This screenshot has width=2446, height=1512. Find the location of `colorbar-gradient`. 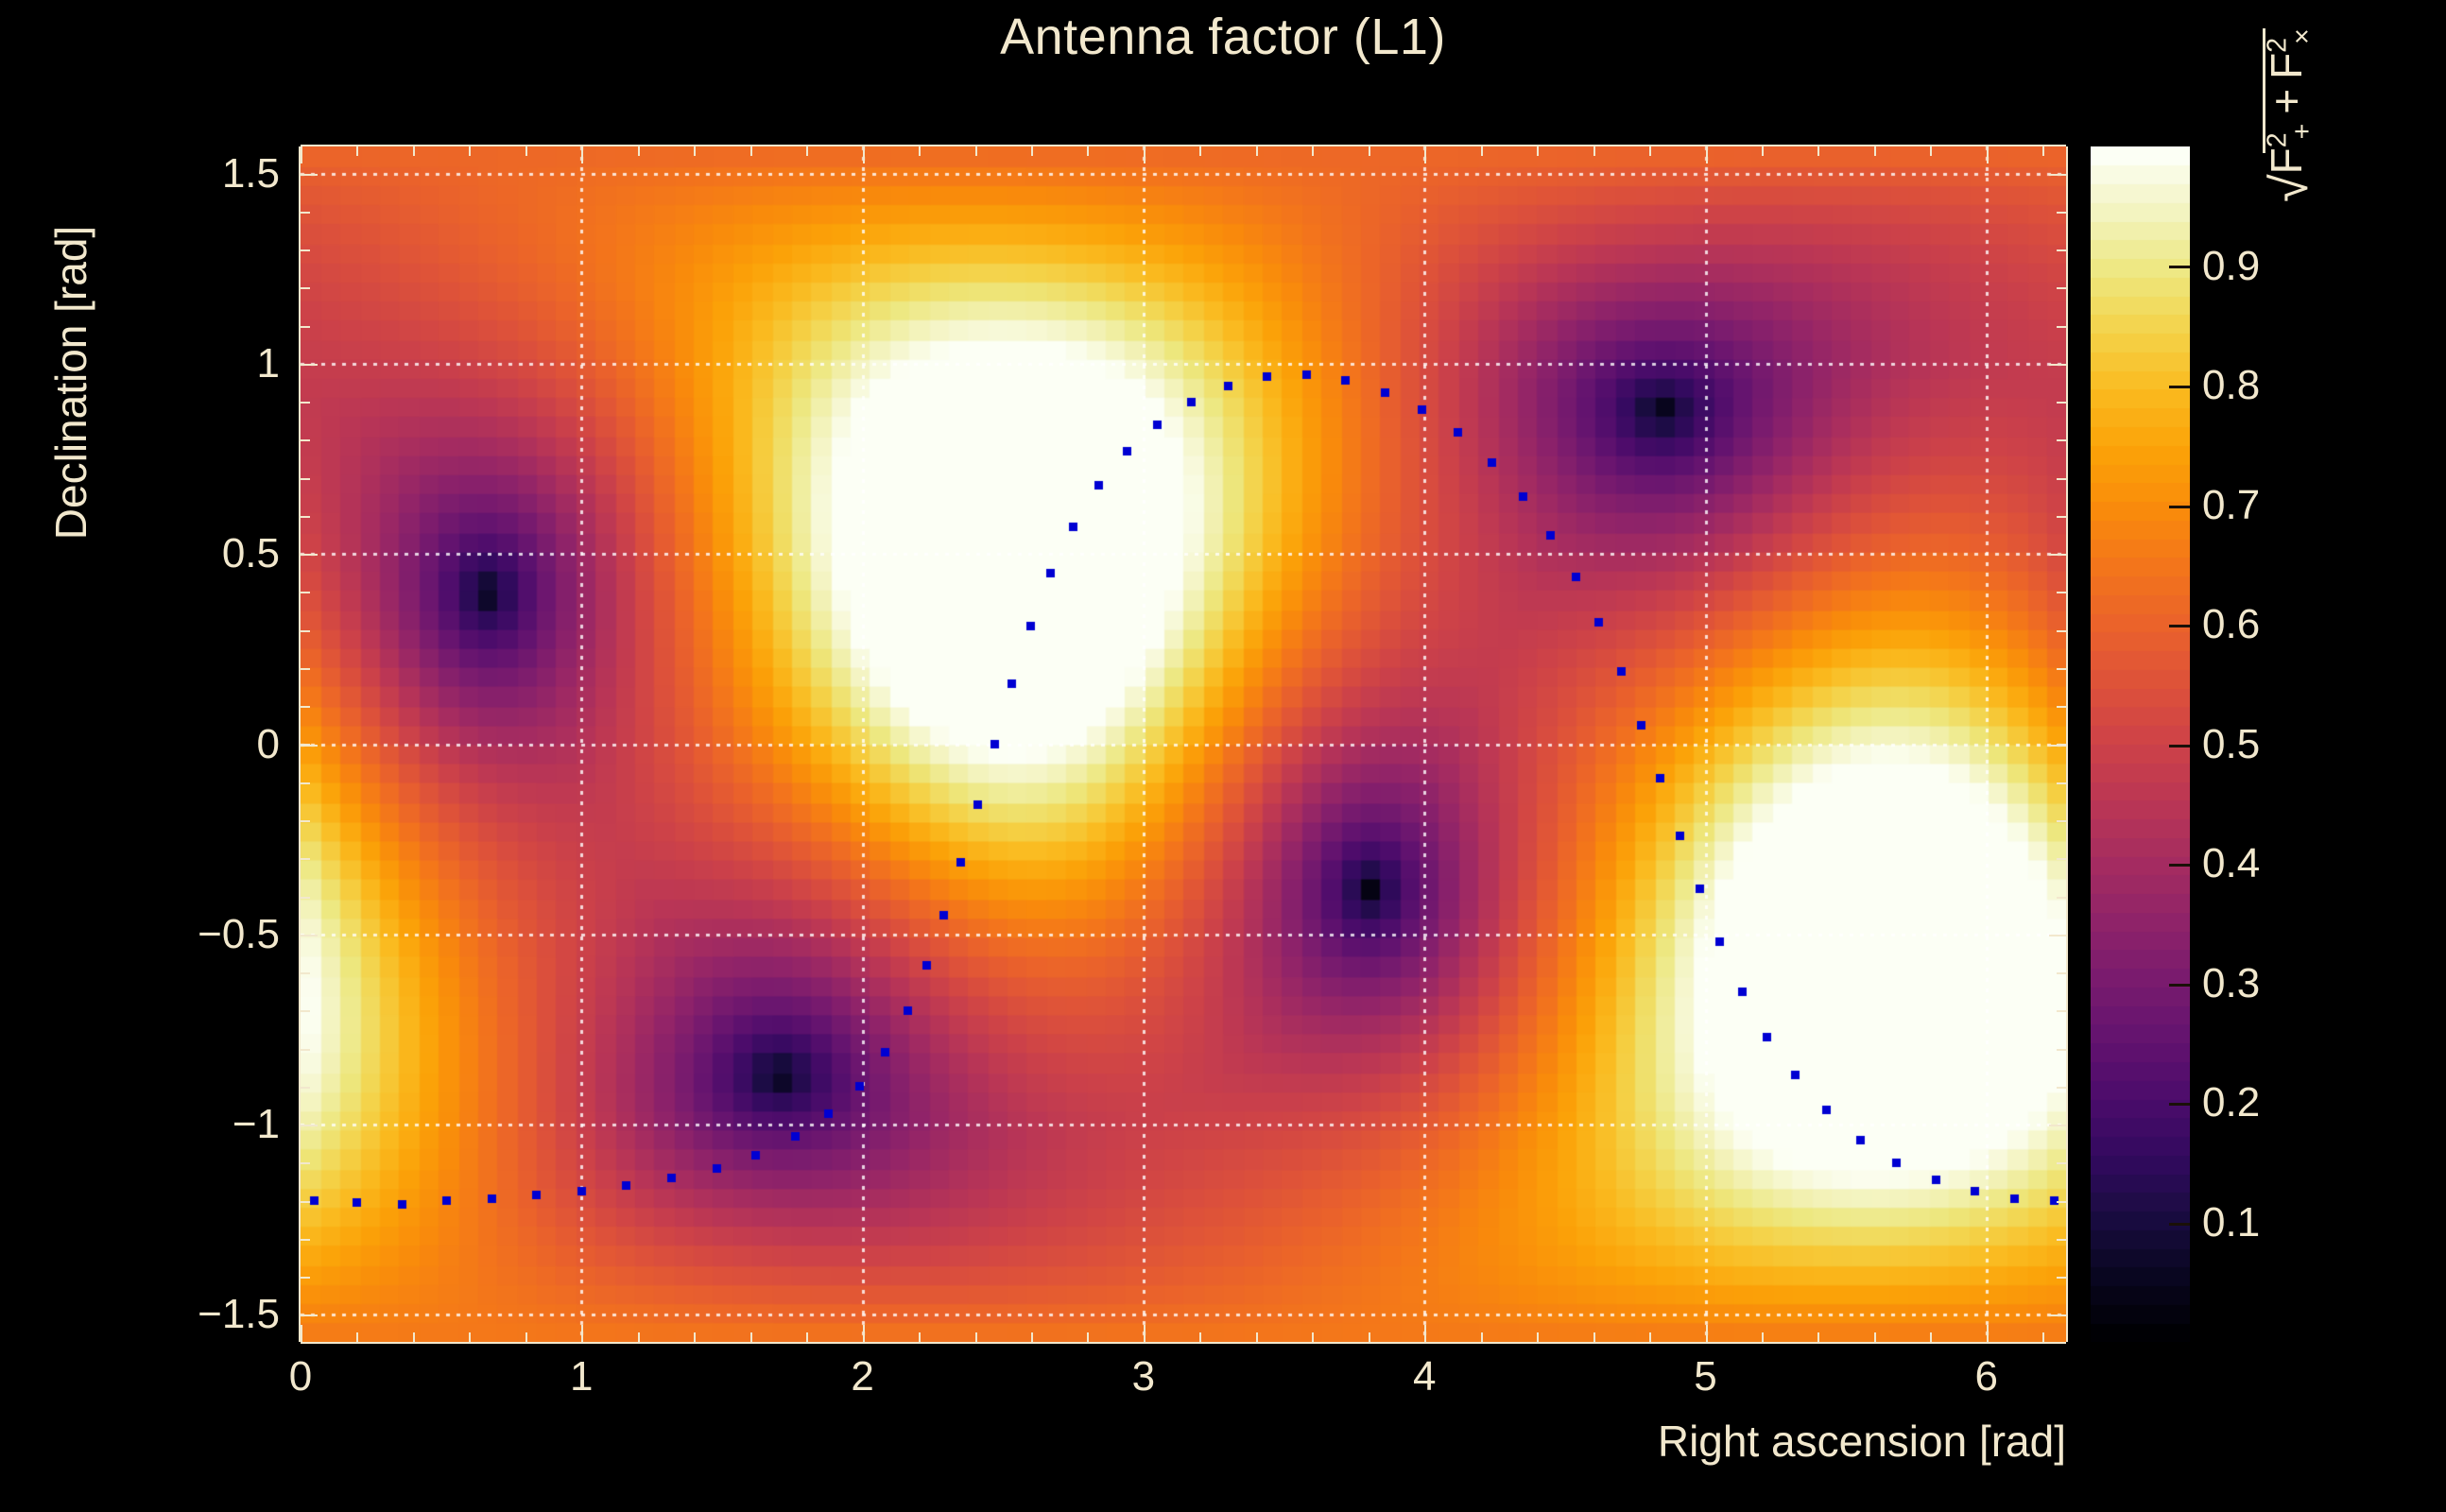

colorbar-gradient is located at coordinates (2140, 744).